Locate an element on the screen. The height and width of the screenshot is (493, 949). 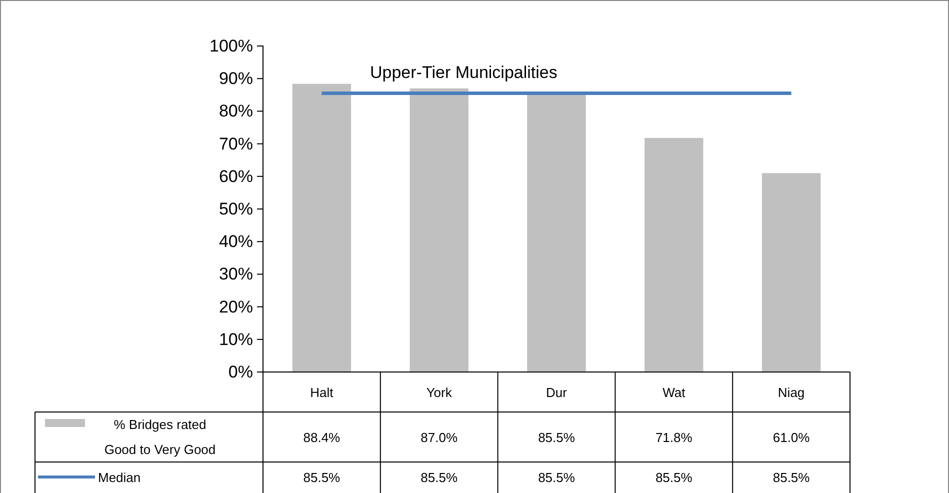
x-tick-label: Dur is located at coordinates (557, 392).